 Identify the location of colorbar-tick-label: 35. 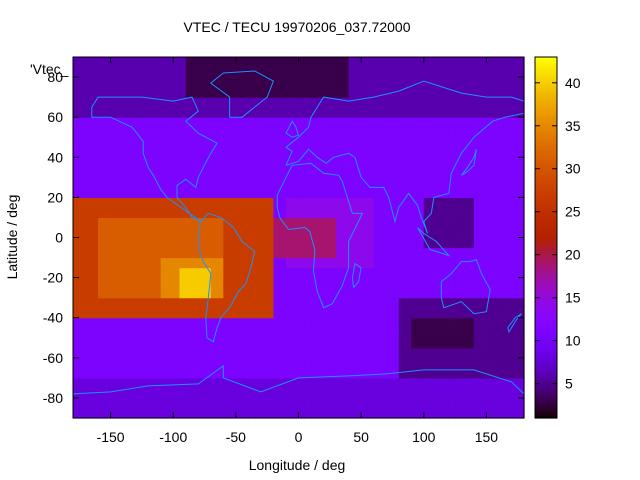
(573, 126).